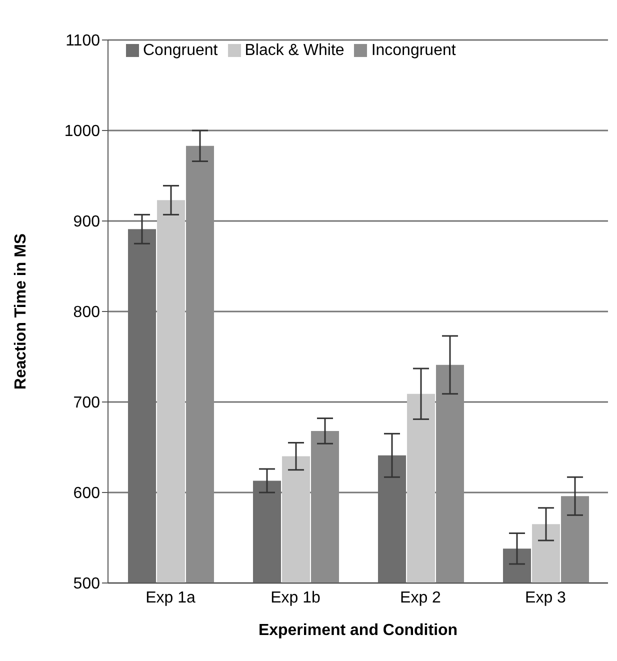 The image size is (617, 661). What do you see at coordinates (21, 311) in the screenshot?
I see `y-axis-title: Reaction Time in MS` at bounding box center [21, 311].